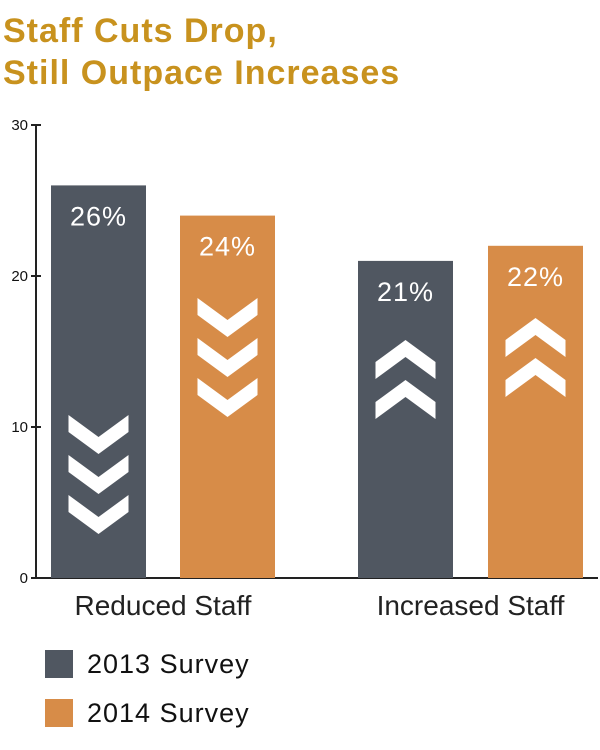 The height and width of the screenshot is (750, 600). I want to click on bar-reduced-staff-2013, so click(98, 381).